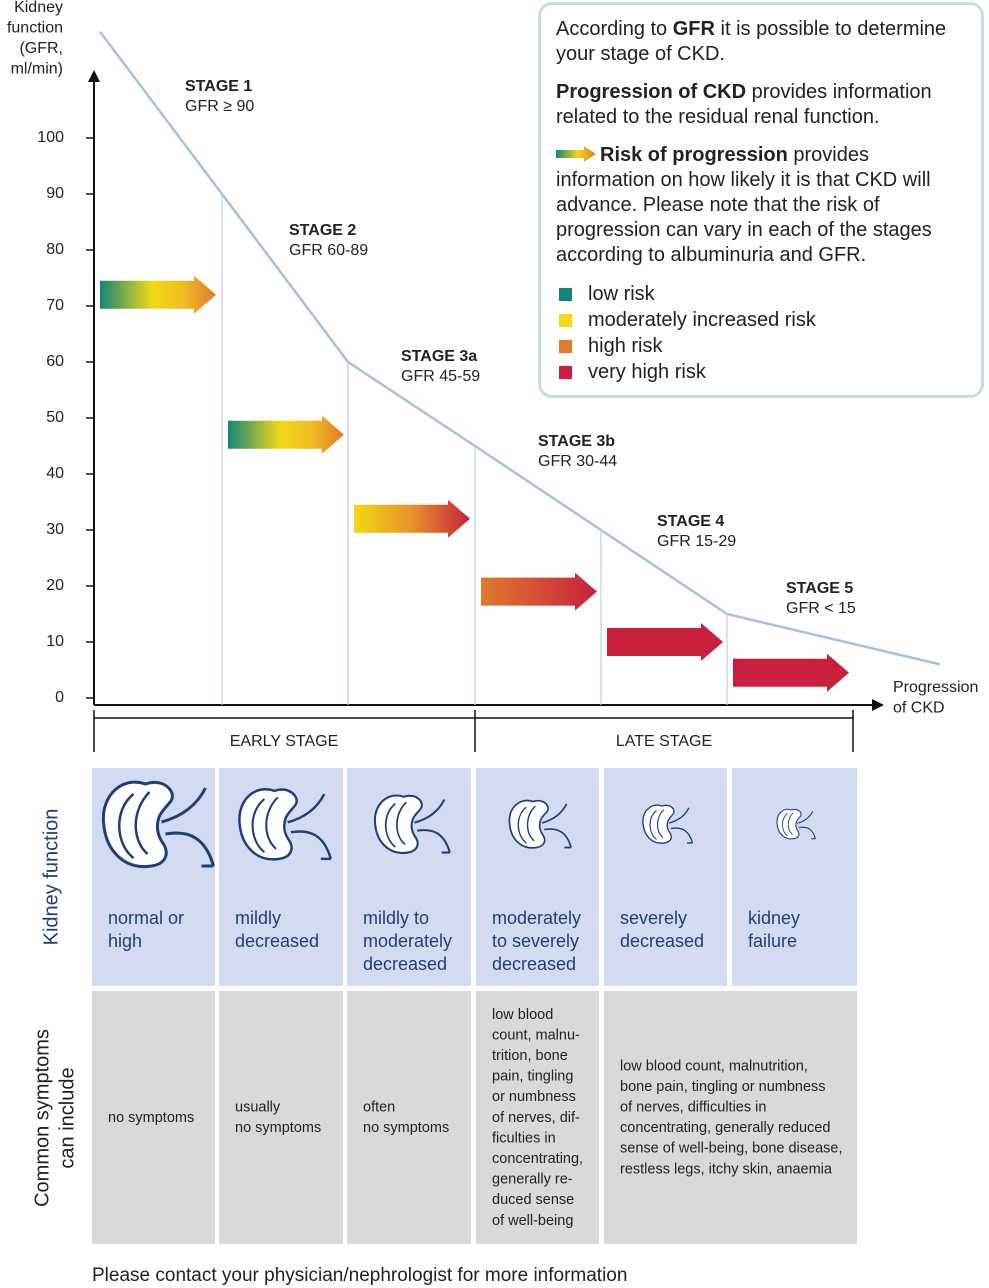  What do you see at coordinates (55, 305) in the screenshot?
I see `y-tick-label: 70` at bounding box center [55, 305].